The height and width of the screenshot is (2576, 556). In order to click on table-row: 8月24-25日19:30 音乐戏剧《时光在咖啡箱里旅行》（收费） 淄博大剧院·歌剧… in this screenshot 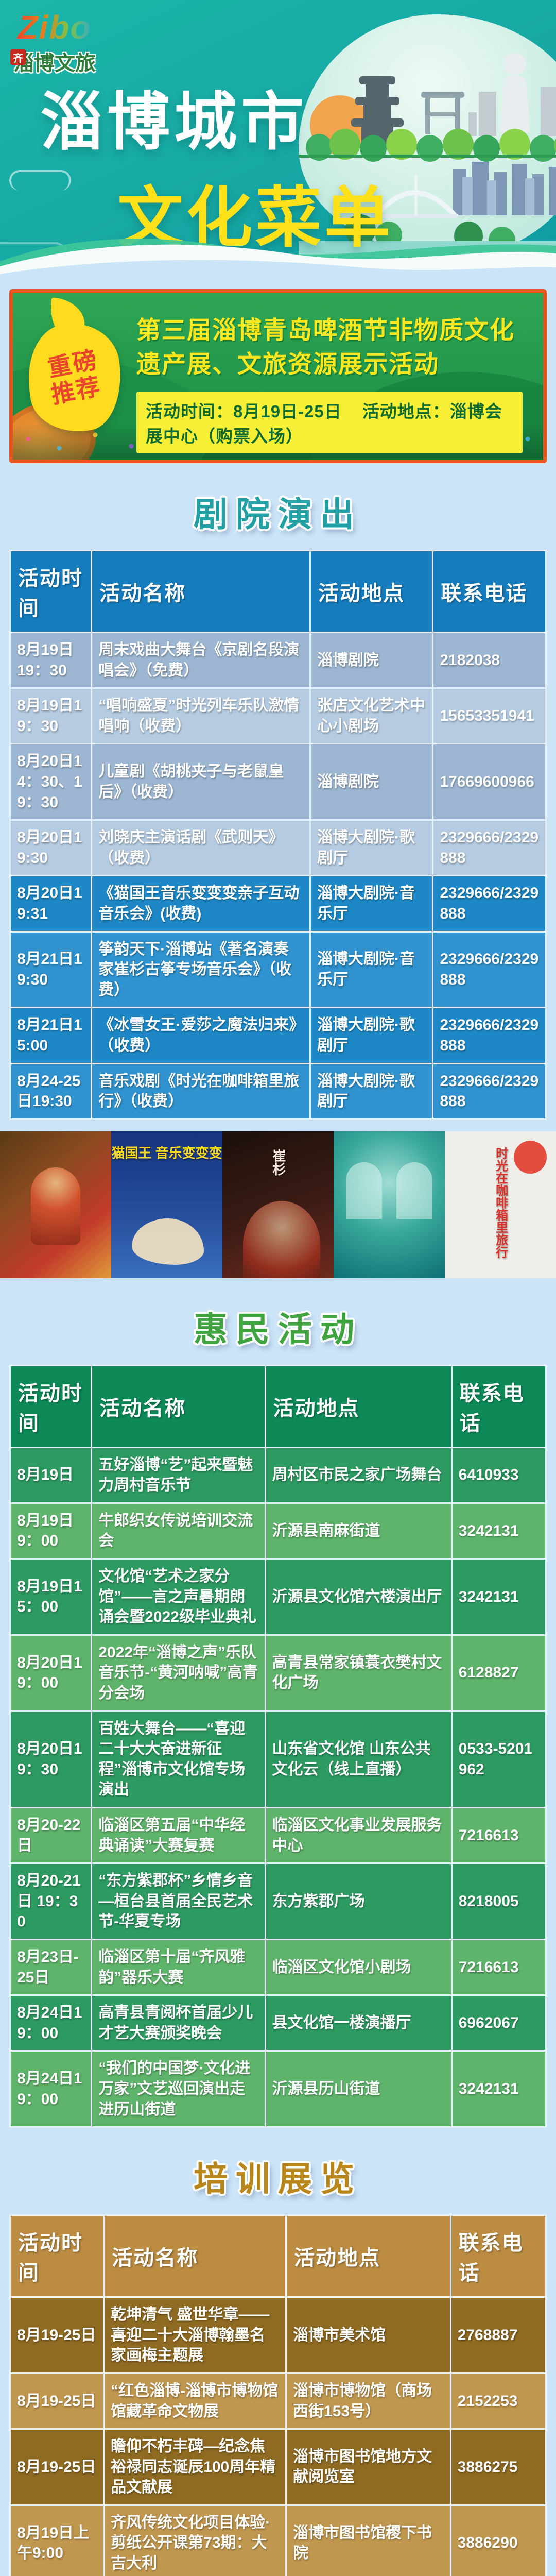, I will do `click(278, 1091)`.